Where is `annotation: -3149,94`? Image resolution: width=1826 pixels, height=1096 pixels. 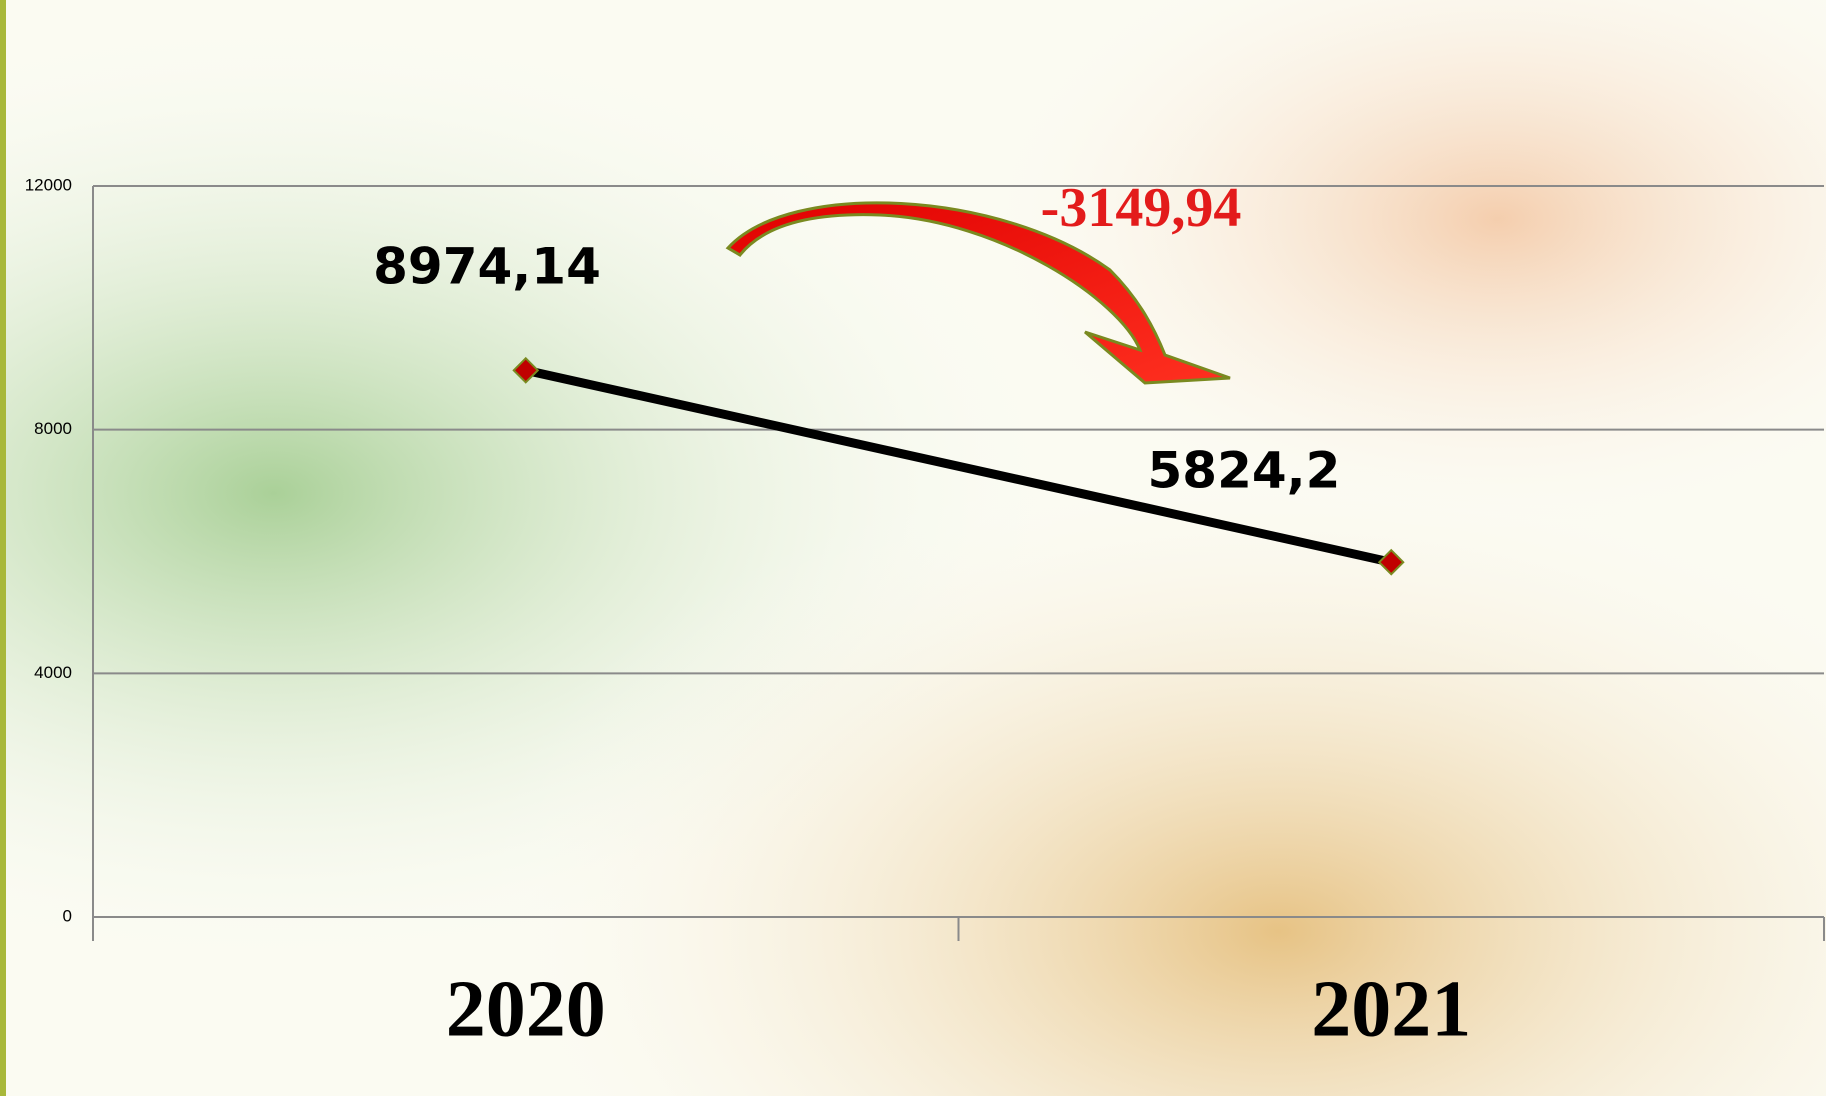
annotation: -3149,94 is located at coordinates (1141, 208).